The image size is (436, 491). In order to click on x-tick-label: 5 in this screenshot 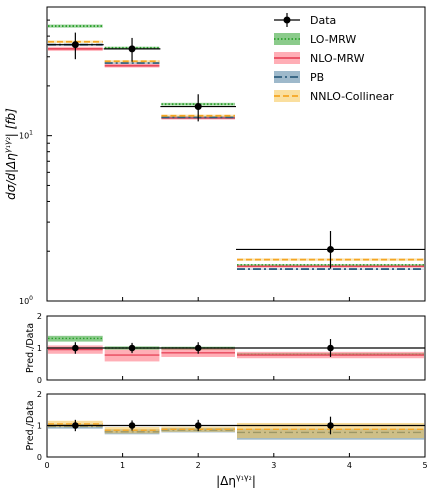, I will do `click(424, 465)`.